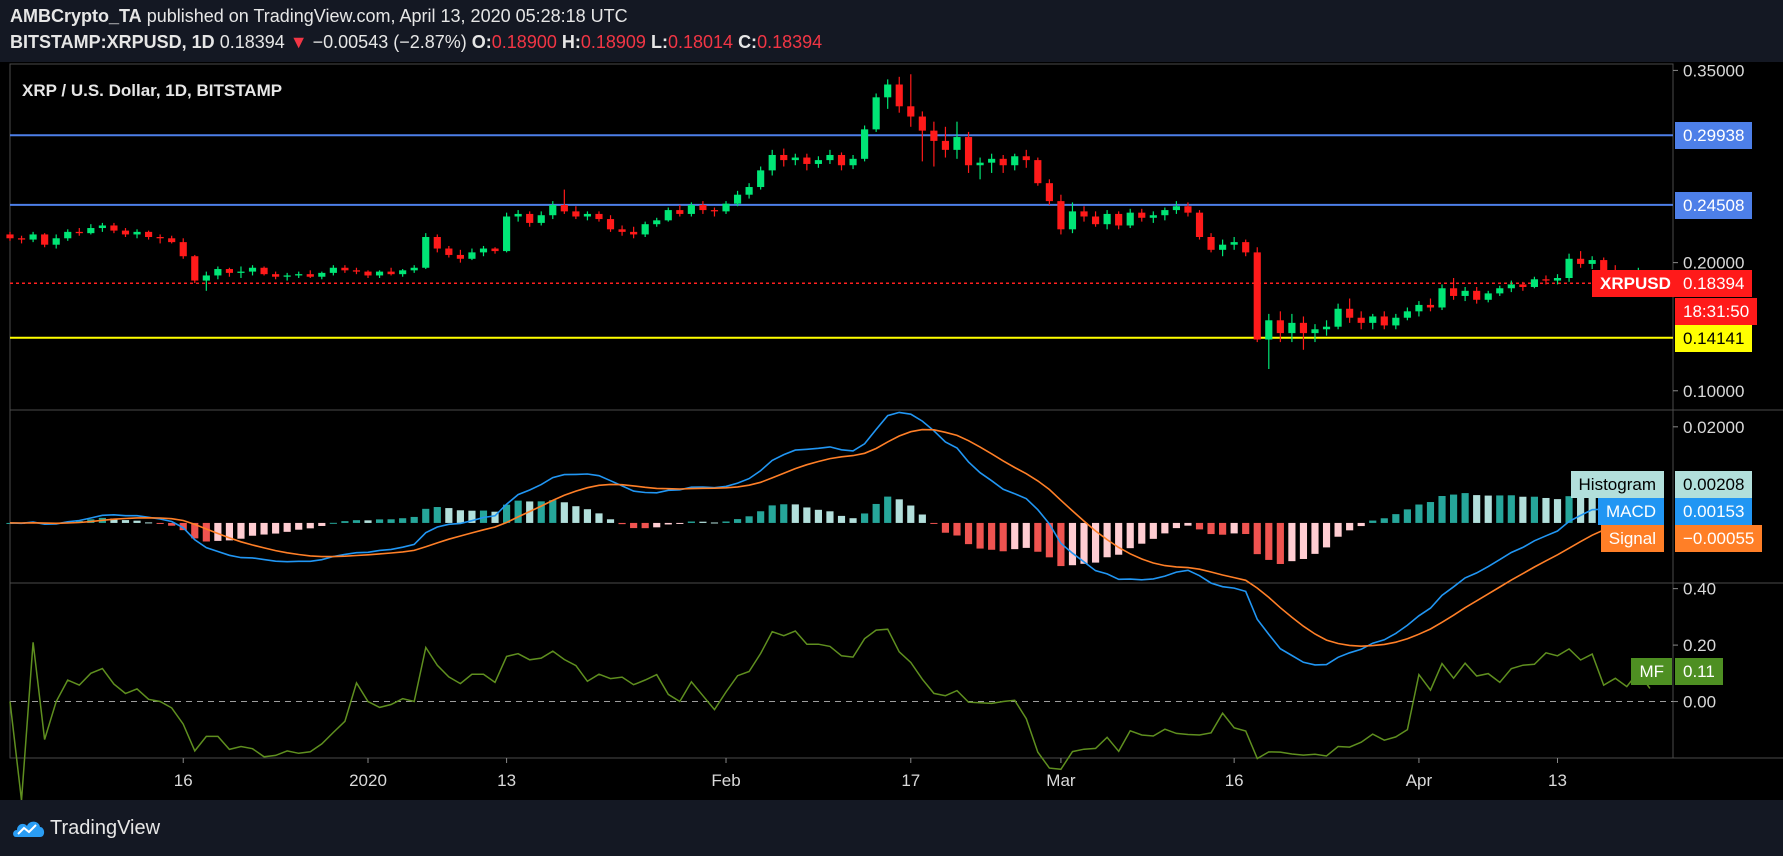 This screenshot has width=1783, height=856. I want to click on bar-countdown-label: 18:31:50, so click(1716, 312).